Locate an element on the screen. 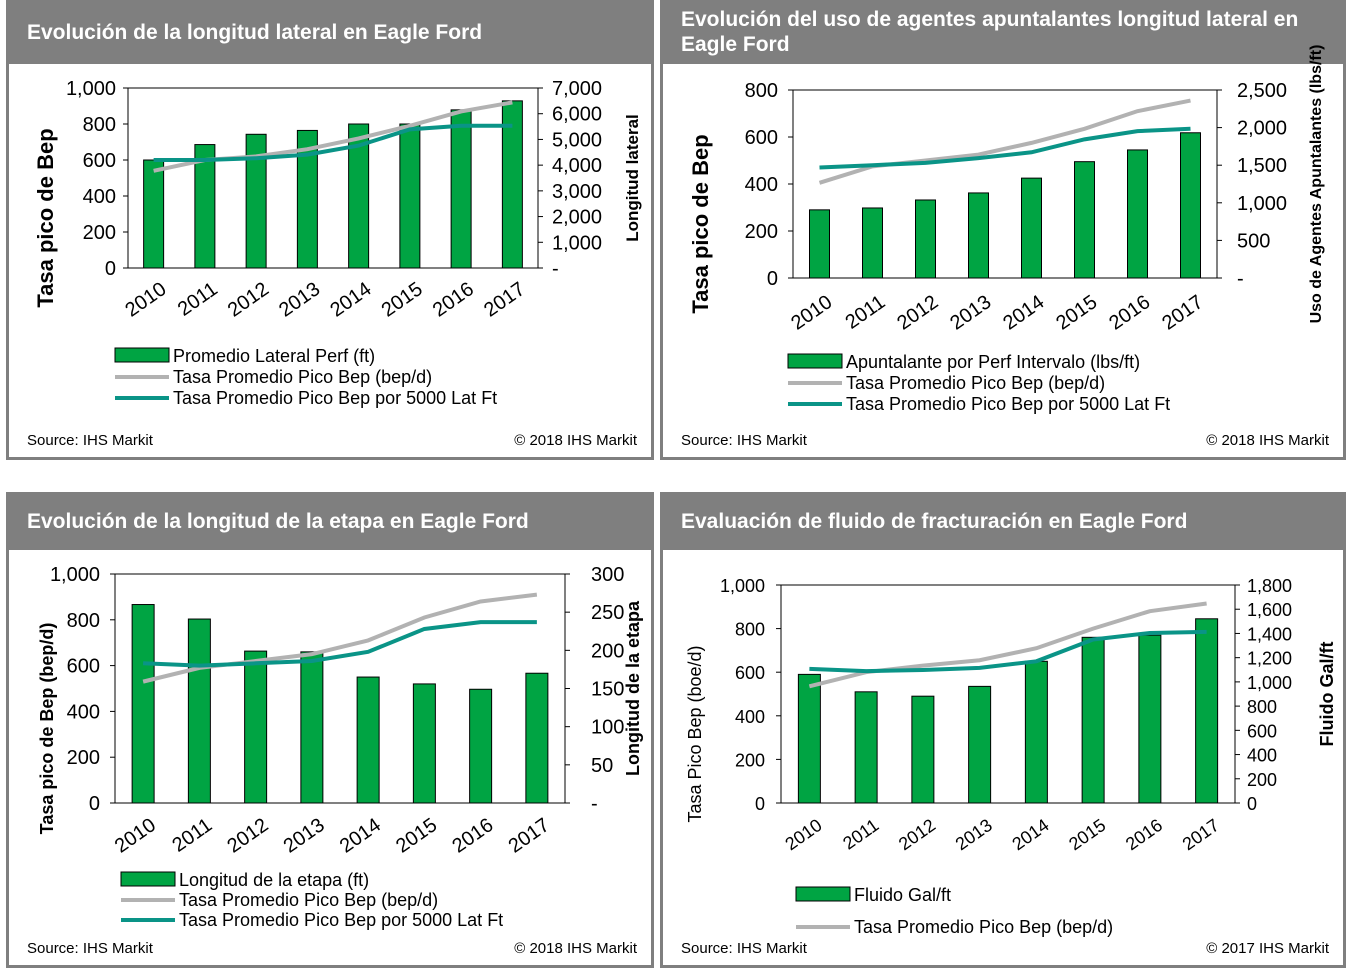  y2-tick-label: 6,000 is located at coordinates (577, 115).